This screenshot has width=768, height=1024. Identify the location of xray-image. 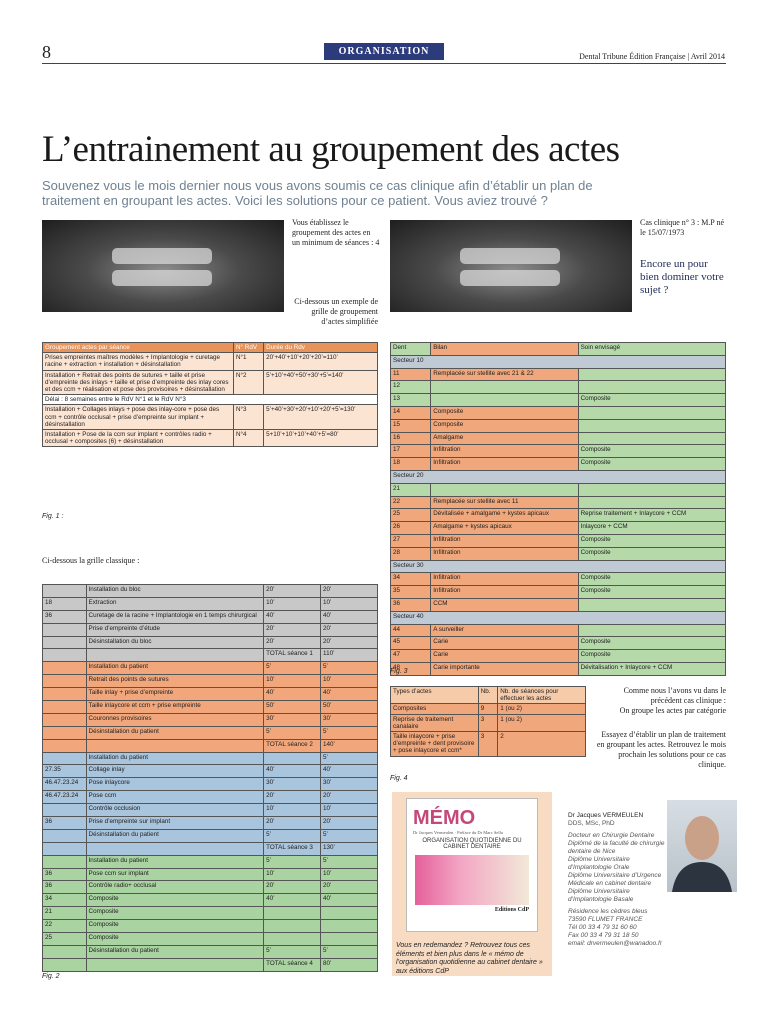
(511, 266).